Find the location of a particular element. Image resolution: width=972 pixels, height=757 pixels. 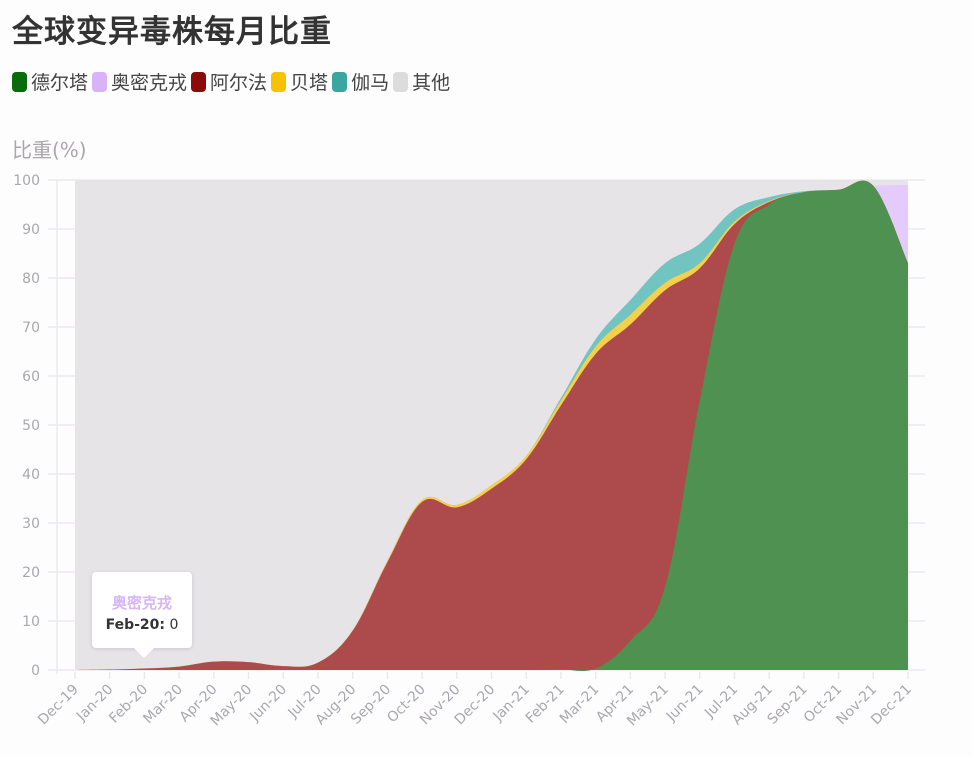

svg-text: 20 is located at coordinates (31, 573).